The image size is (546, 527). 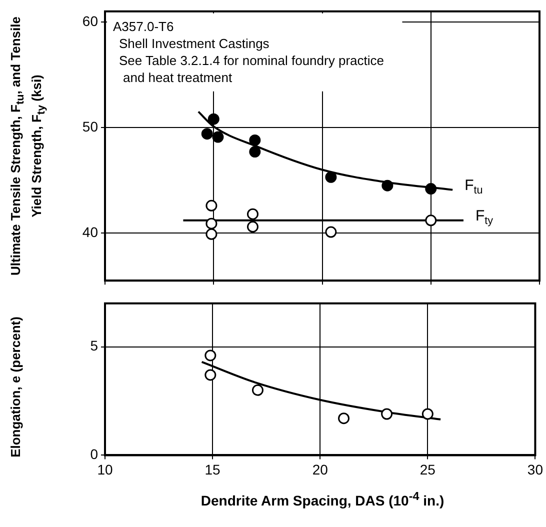 I want to click on y-tick-label: 60, so click(x=90, y=20).